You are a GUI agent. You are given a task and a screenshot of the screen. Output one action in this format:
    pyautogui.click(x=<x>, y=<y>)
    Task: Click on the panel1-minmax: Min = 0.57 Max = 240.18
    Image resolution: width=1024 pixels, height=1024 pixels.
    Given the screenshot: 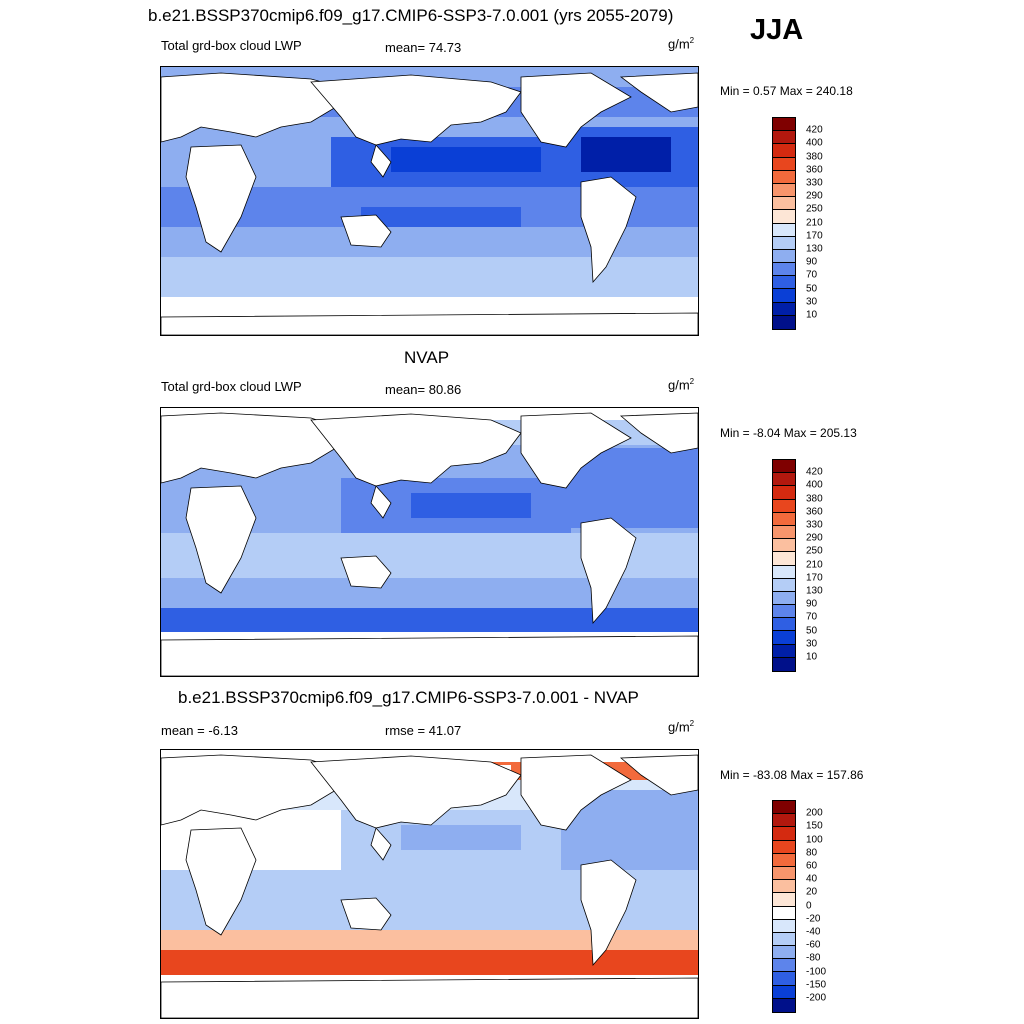 What is the action you would take?
    pyautogui.click(x=786, y=91)
    